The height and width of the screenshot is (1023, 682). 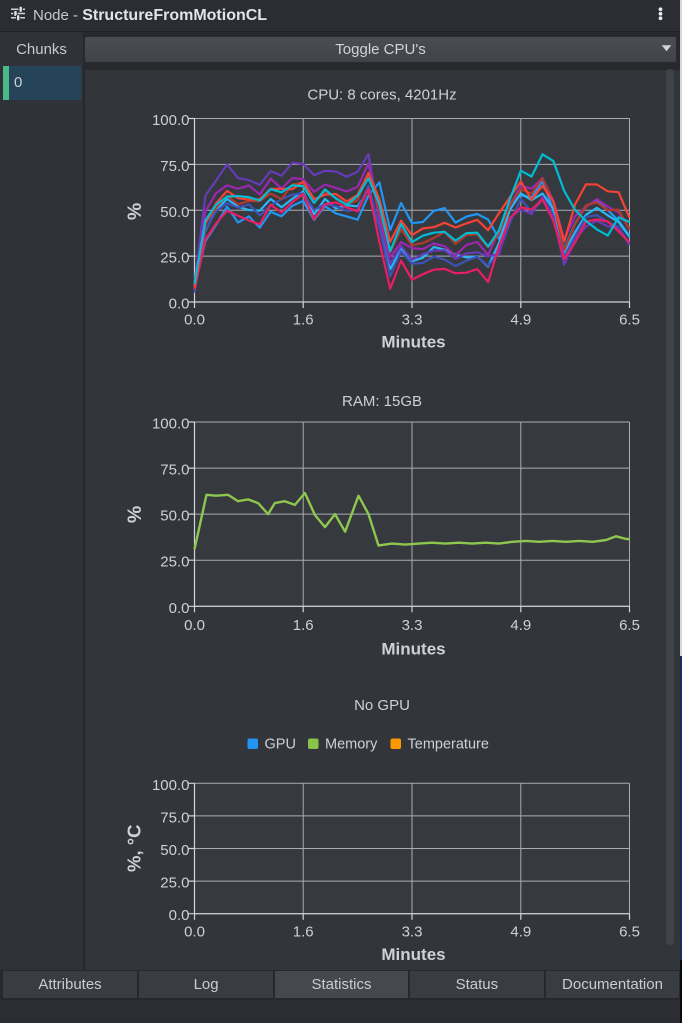 I want to click on svg-text: No GPU, so click(x=382, y=705).